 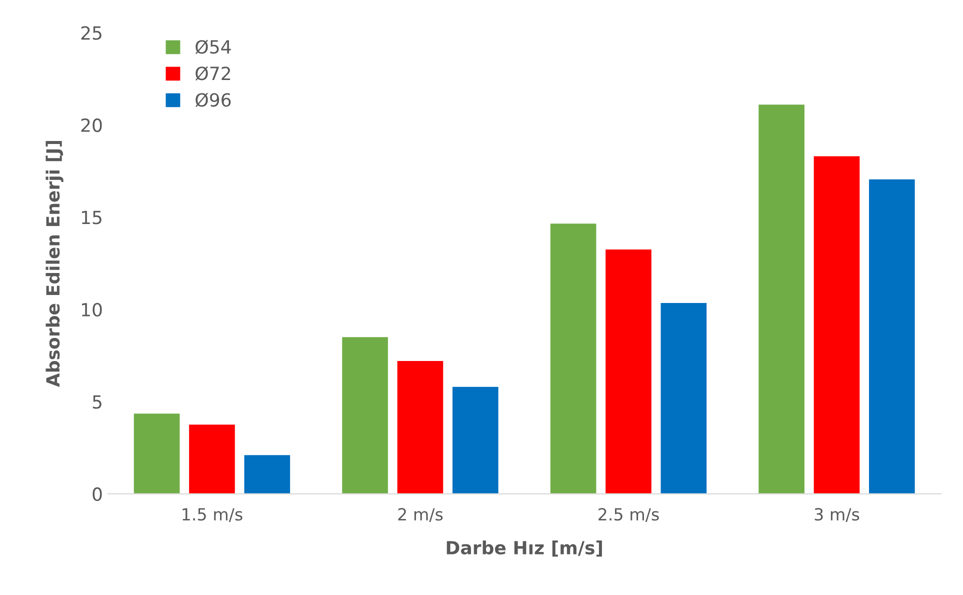 What do you see at coordinates (213, 47) in the screenshot?
I see `legend-label: Ø54` at bounding box center [213, 47].